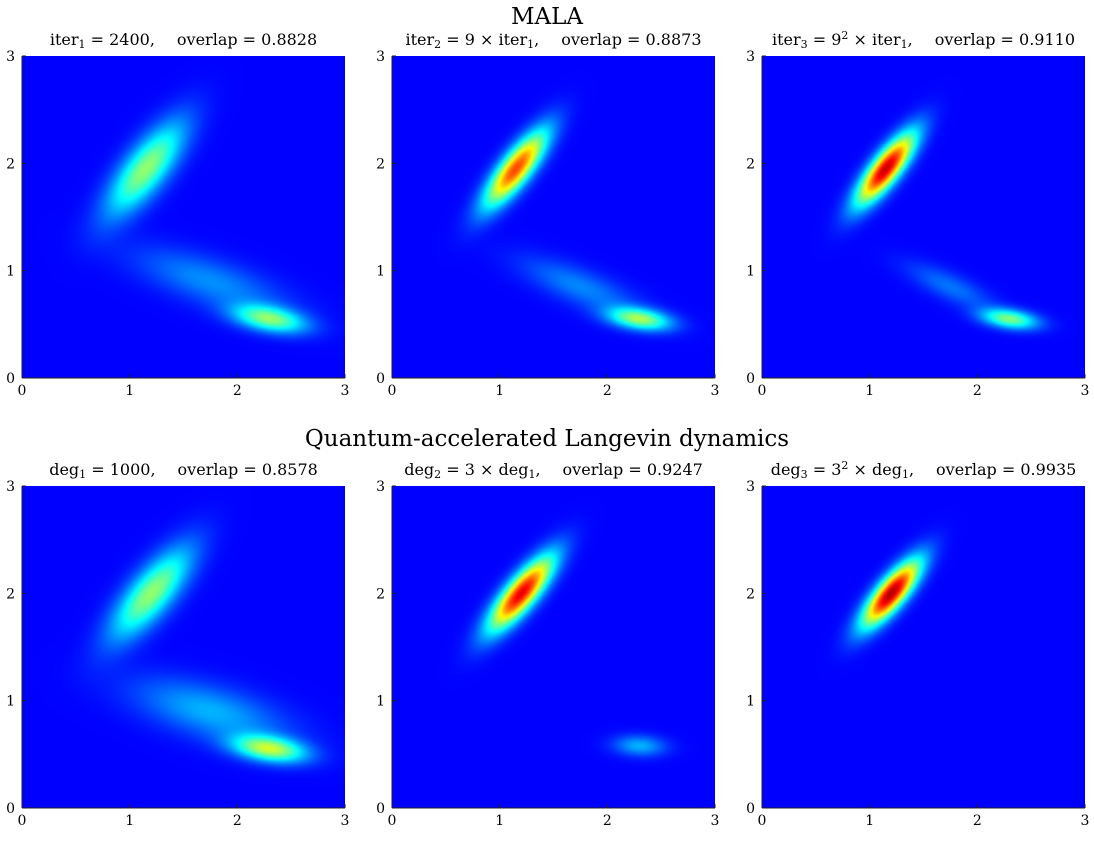 The width and height of the screenshot is (1094, 844). What do you see at coordinates (1005, 39) in the screenshot?
I see `title-overlap: overlap = 0.9110` at bounding box center [1005, 39].